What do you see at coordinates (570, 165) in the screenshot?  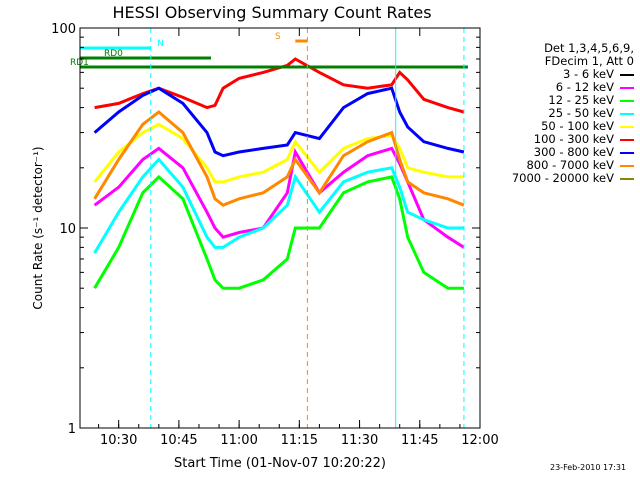 I see `legend-label-7: 800 - 7000 keV` at bounding box center [570, 165].